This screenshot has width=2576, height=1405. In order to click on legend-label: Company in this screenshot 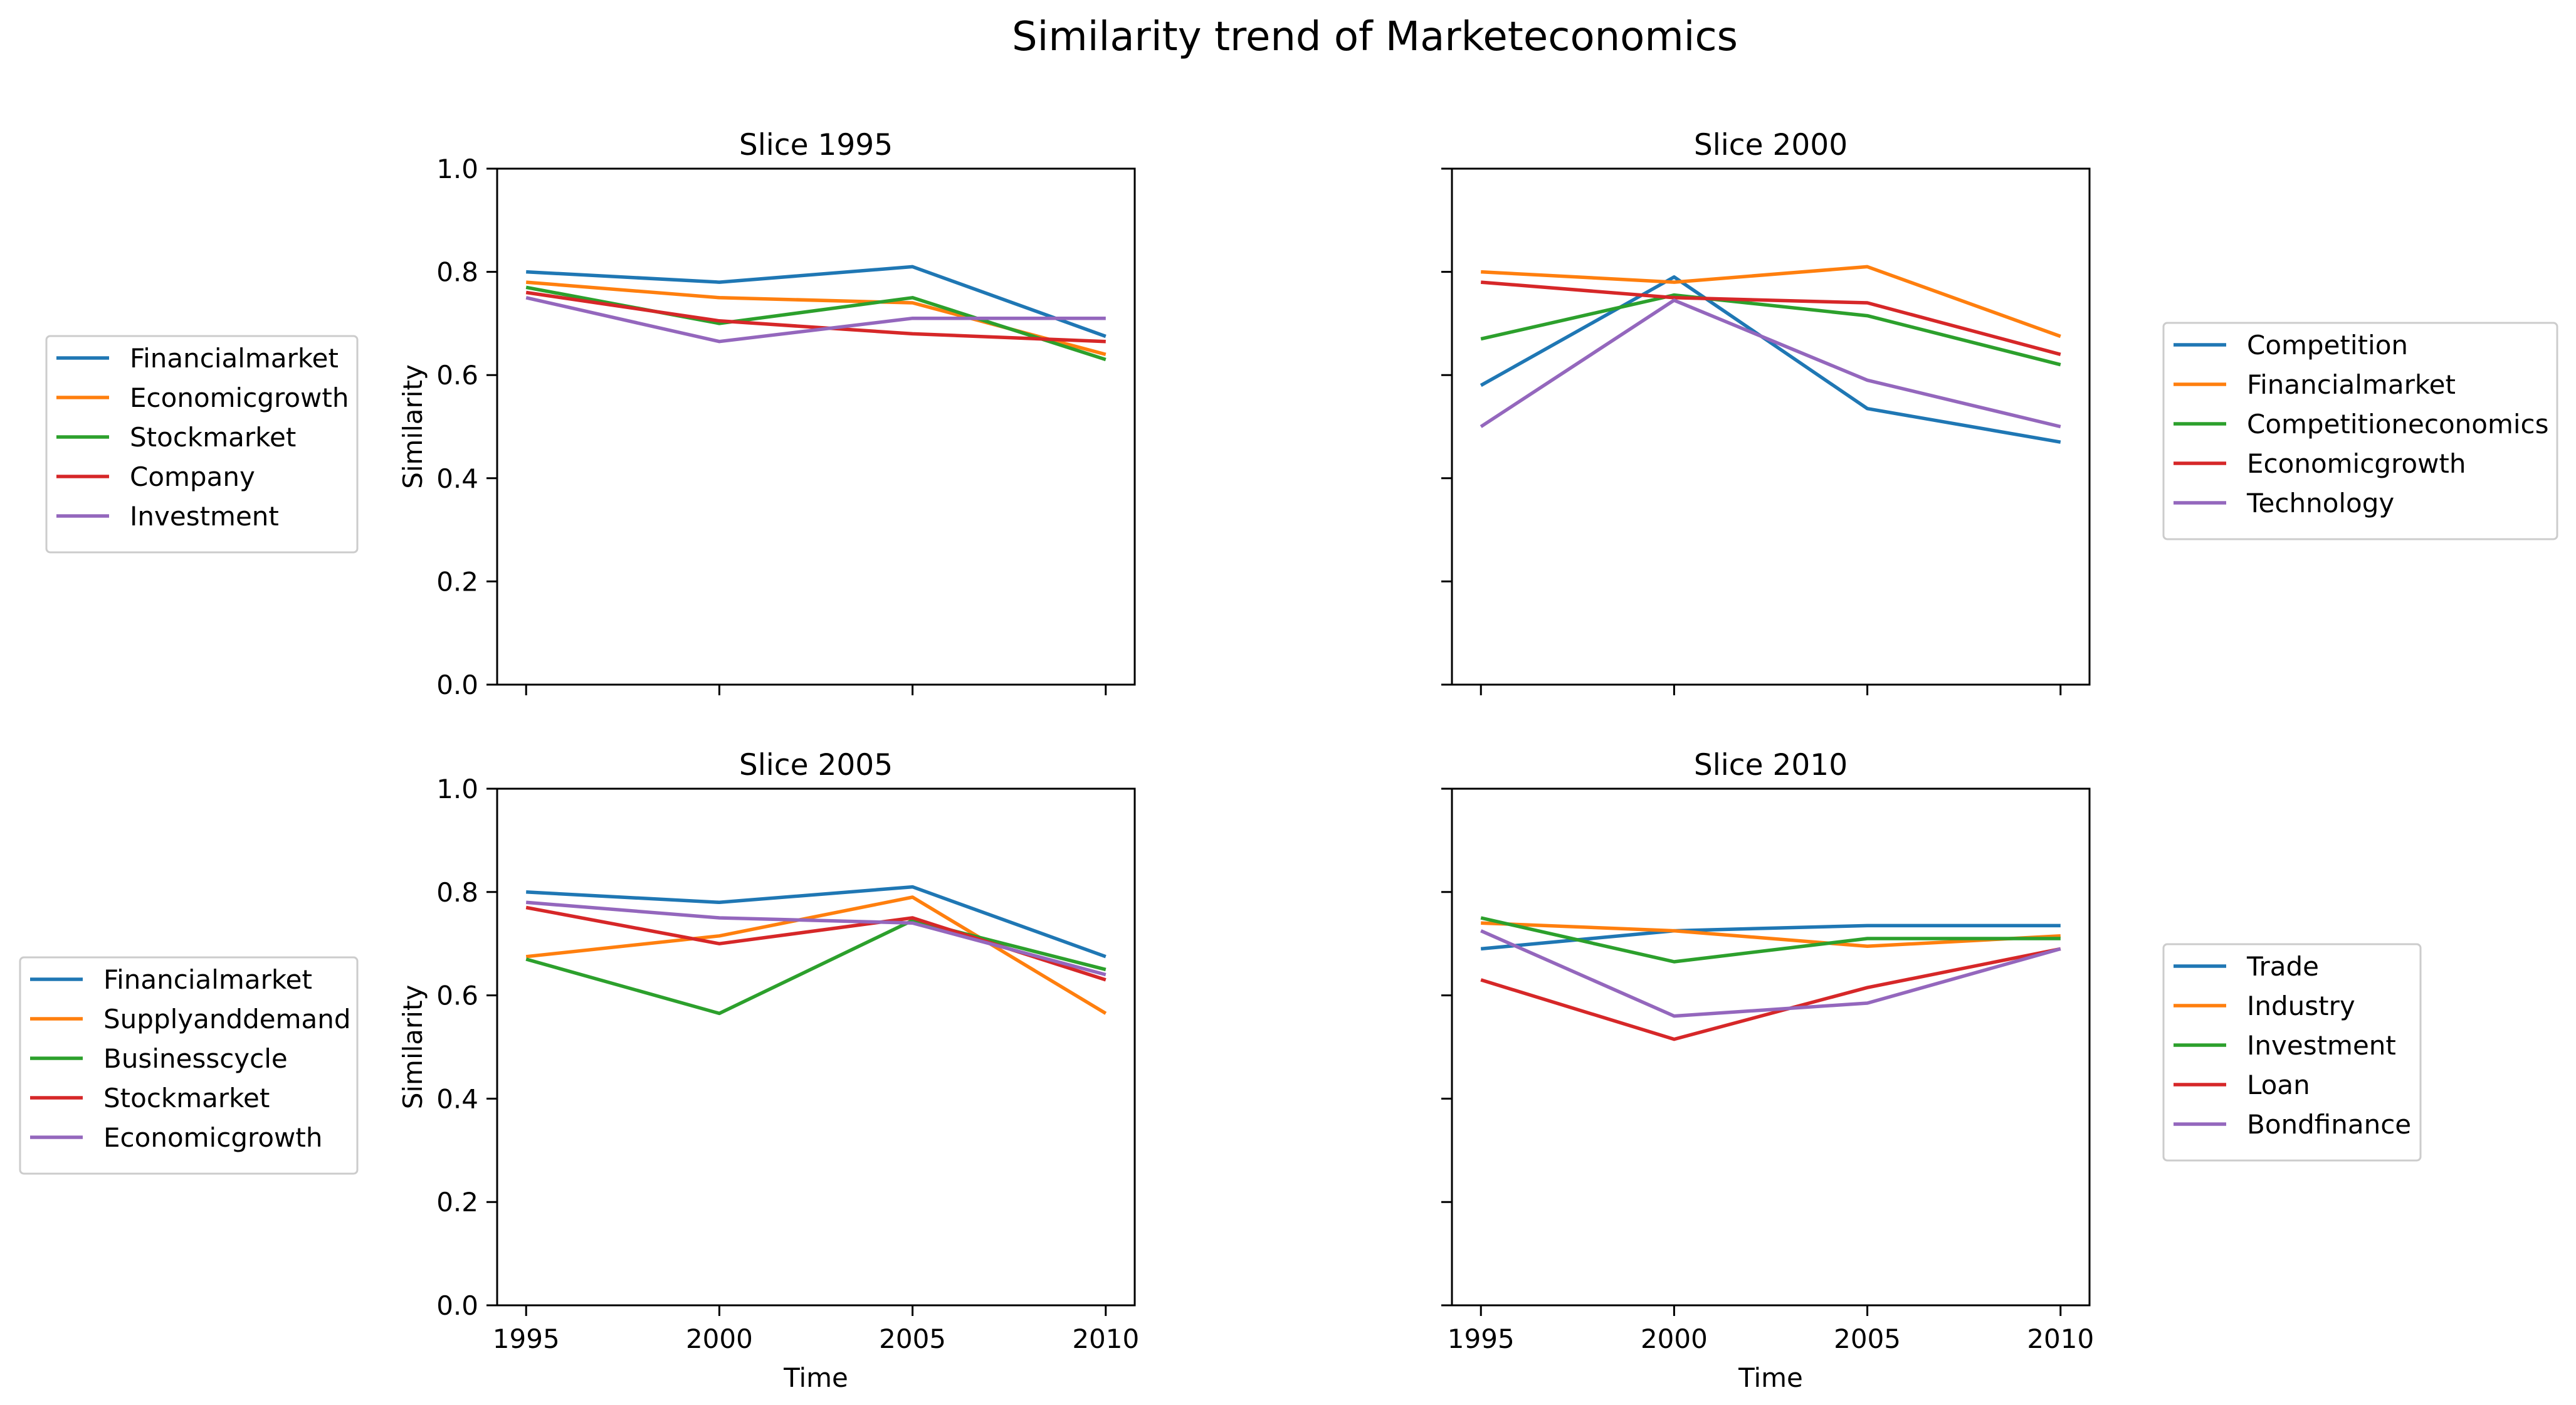, I will do `click(192, 476)`.